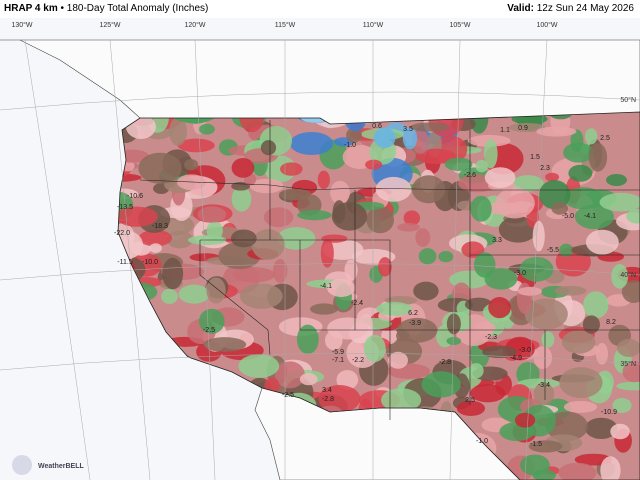 The width and height of the screenshot is (640, 480). Describe the element at coordinates (628, 100) in the screenshot. I see `latitude-label: 50°N` at that location.